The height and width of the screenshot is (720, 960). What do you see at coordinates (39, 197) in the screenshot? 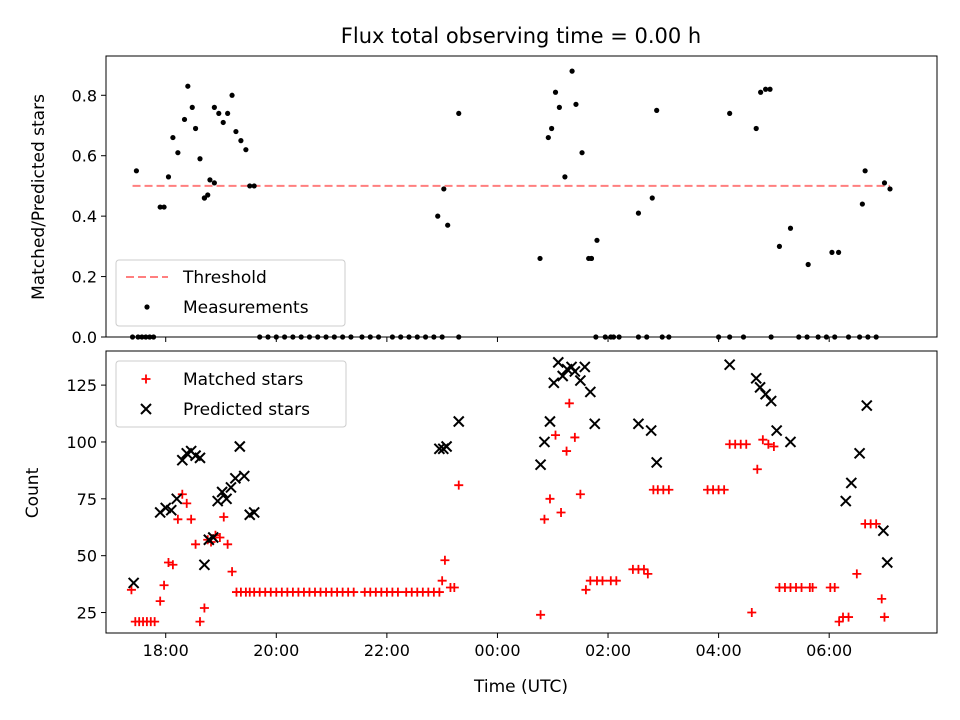
I see `top-y-axis-label: Matched/Predicted stars` at bounding box center [39, 197].